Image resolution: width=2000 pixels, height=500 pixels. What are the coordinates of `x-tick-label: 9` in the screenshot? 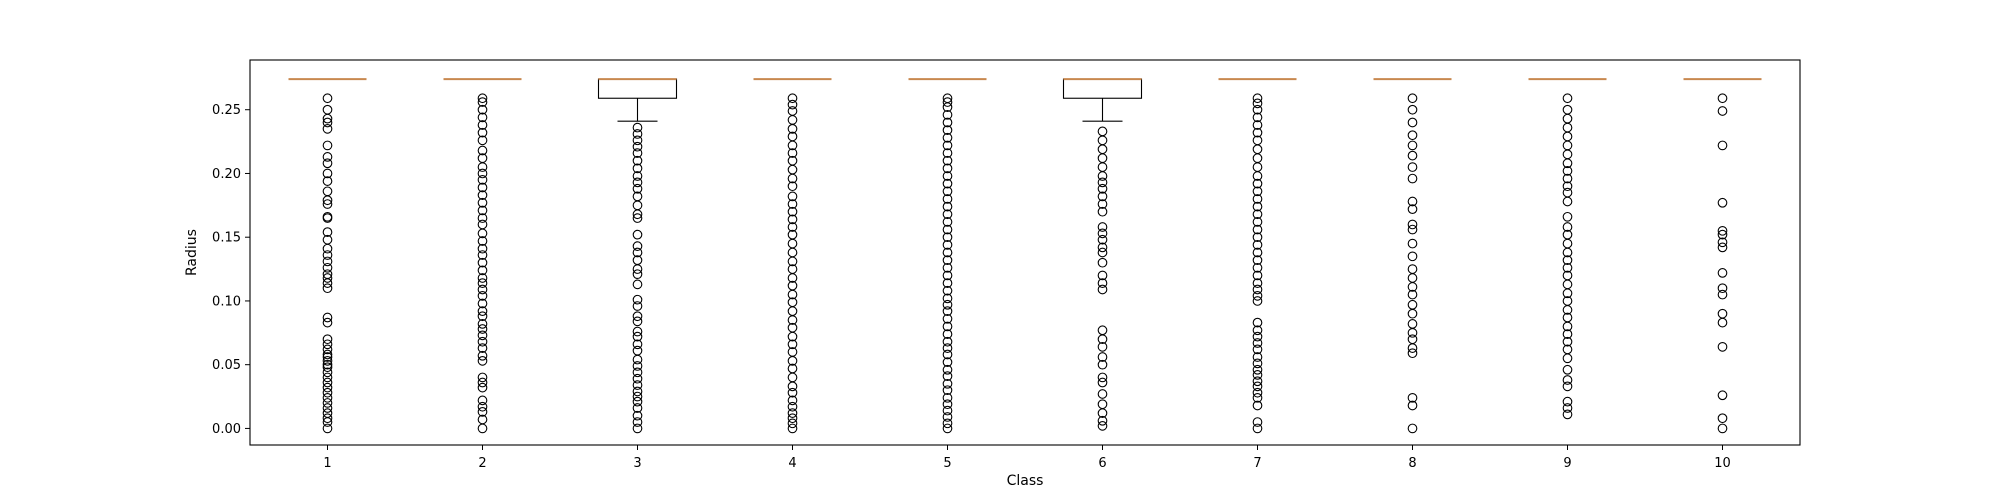 It's located at (1567, 463).